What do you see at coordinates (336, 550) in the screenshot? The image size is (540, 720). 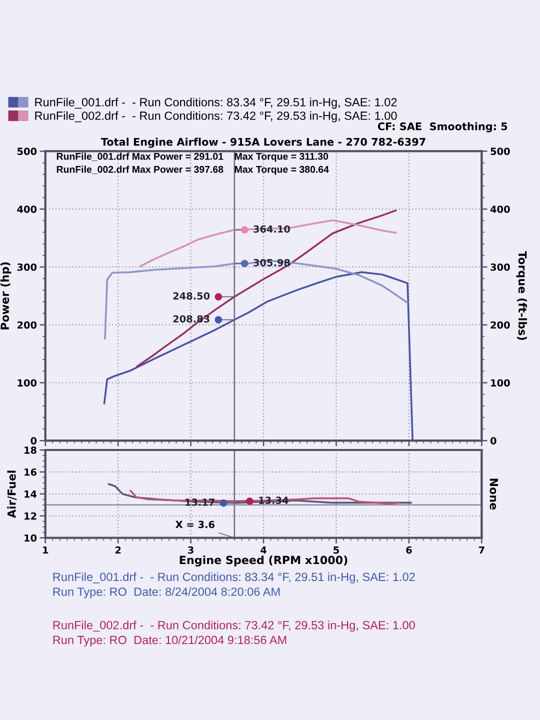 I see `x-tick-label: 5` at bounding box center [336, 550].